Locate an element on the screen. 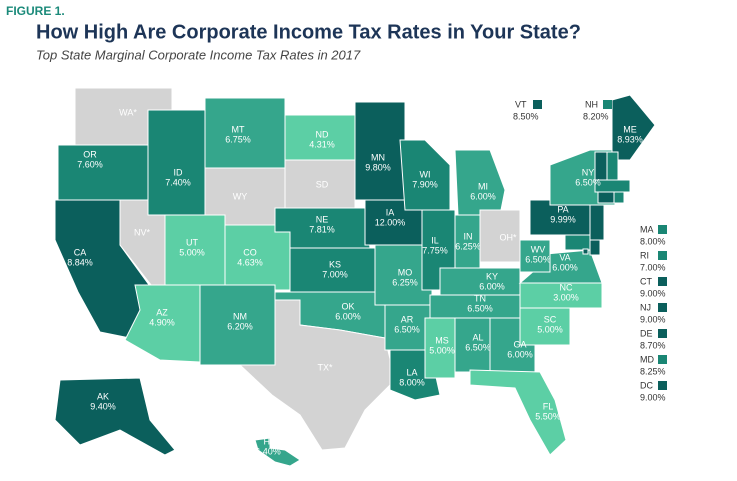 This screenshot has height=481, width=737. state-abbr: AK is located at coordinates (103, 396).